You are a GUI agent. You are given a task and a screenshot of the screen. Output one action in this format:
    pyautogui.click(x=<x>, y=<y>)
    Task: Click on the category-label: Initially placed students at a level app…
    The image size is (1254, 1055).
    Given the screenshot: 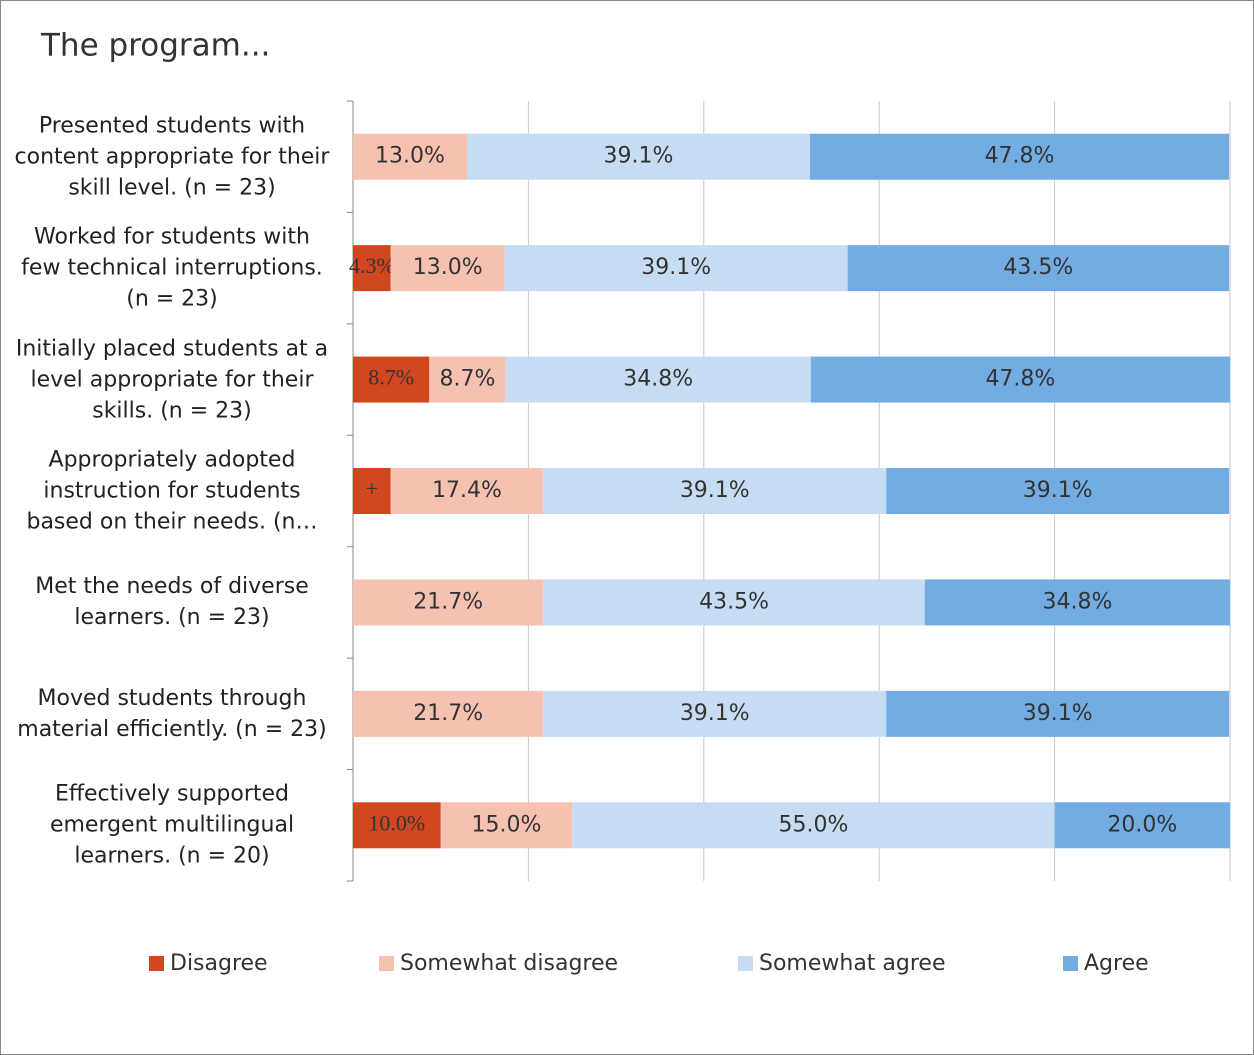 What is the action you would take?
    pyautogui.click(x=172, y=380)
    